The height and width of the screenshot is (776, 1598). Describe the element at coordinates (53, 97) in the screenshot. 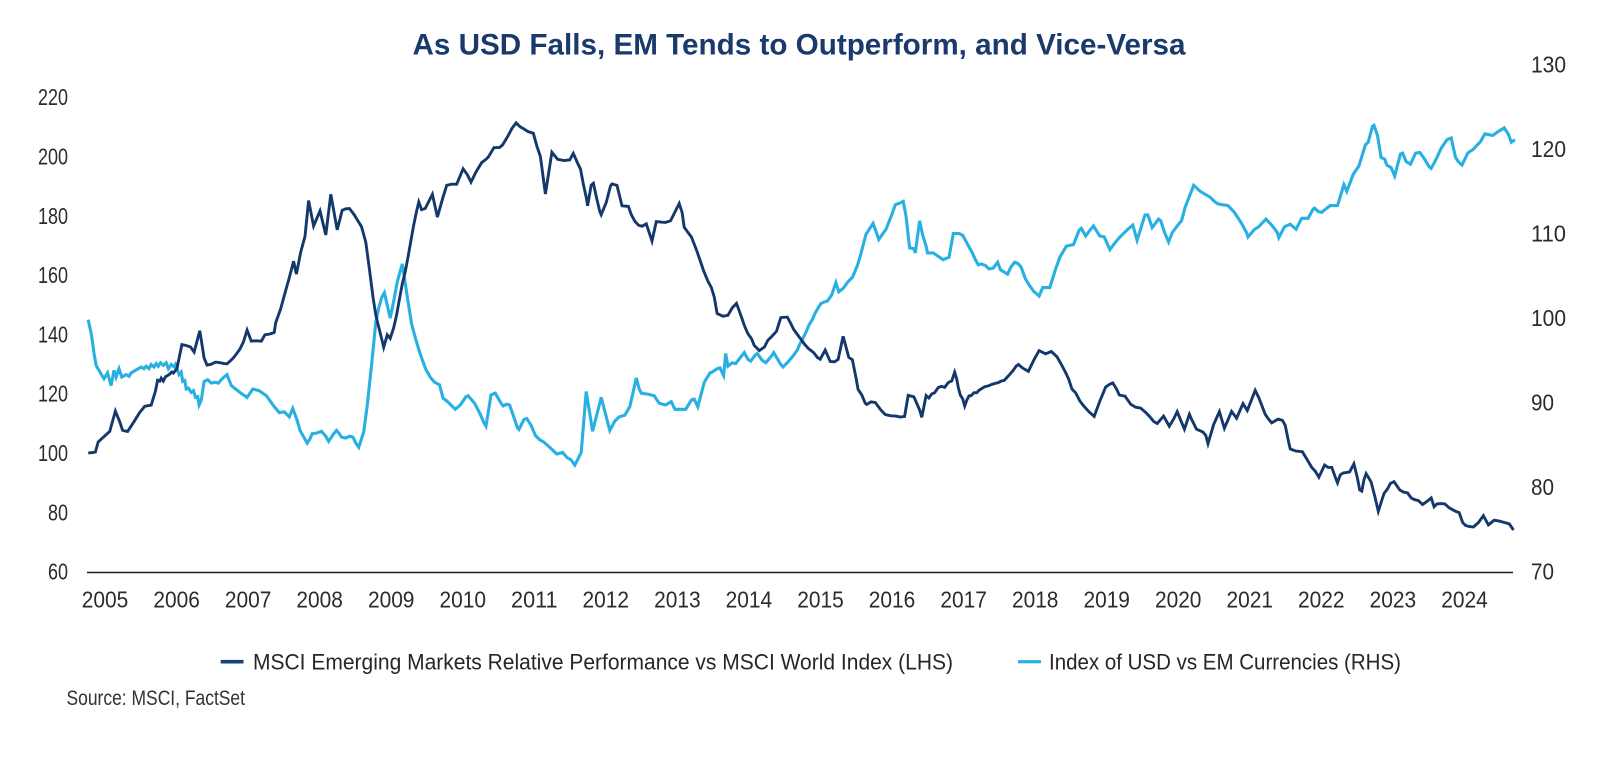

I see `svg-text: 220` at that location.